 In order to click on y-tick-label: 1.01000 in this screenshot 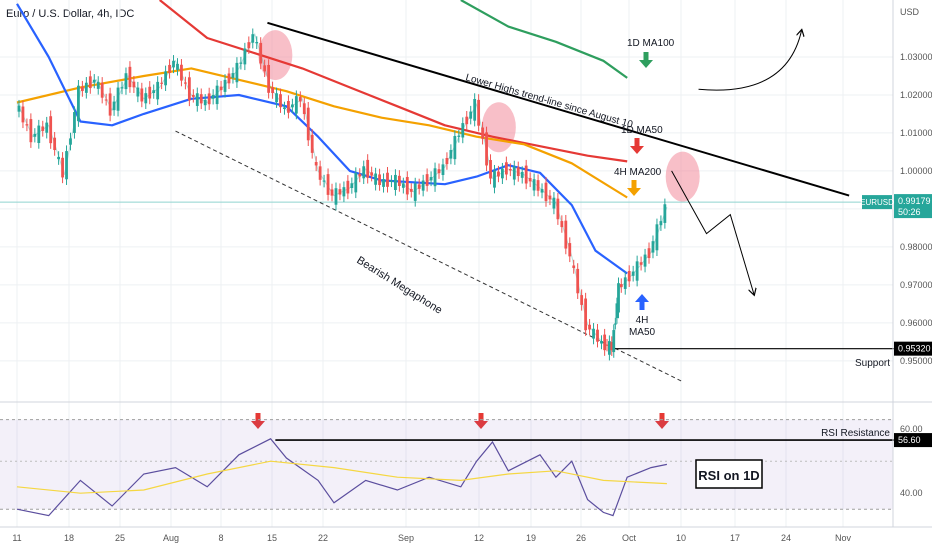, I will do `click(916, 133)`.